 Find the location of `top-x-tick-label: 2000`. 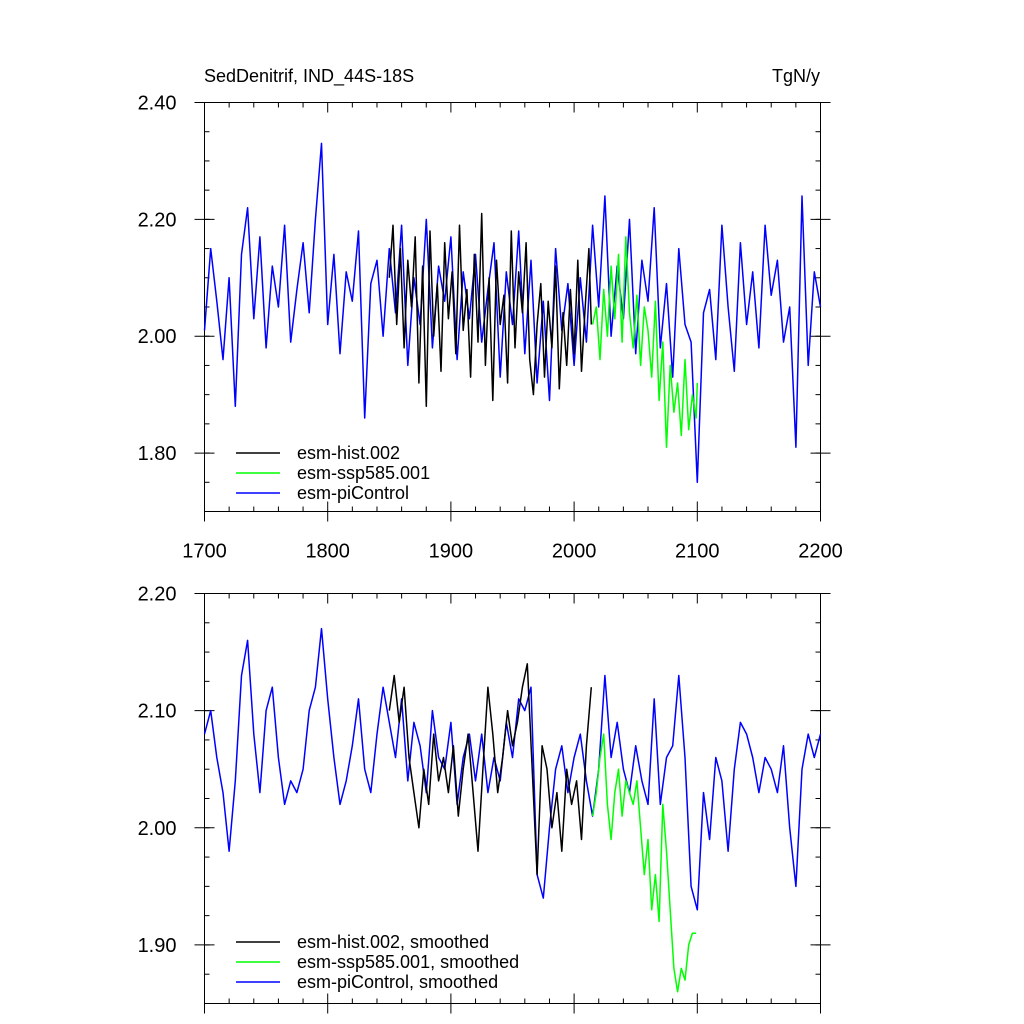

top-x-tick-label: 2000 is located at coordinates (574, 552).